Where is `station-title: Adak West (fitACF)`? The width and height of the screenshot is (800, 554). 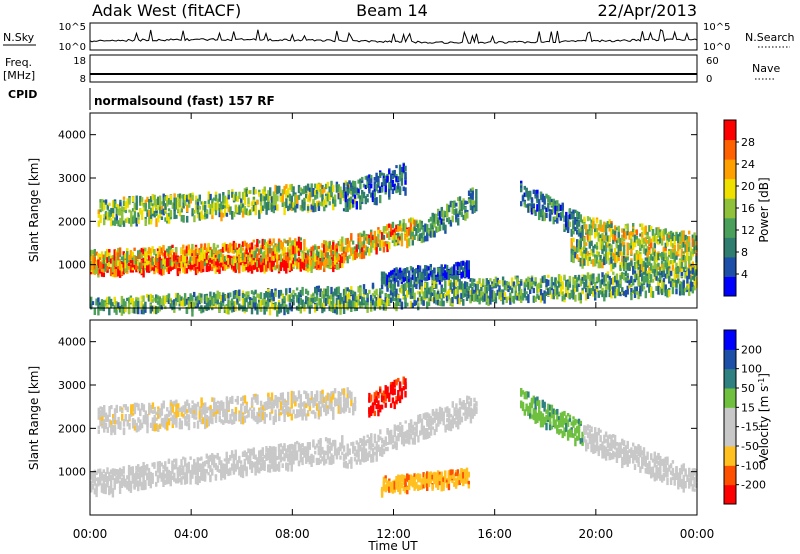
station-title: Adak West (fitACF) is located at coordinates (166, 10).